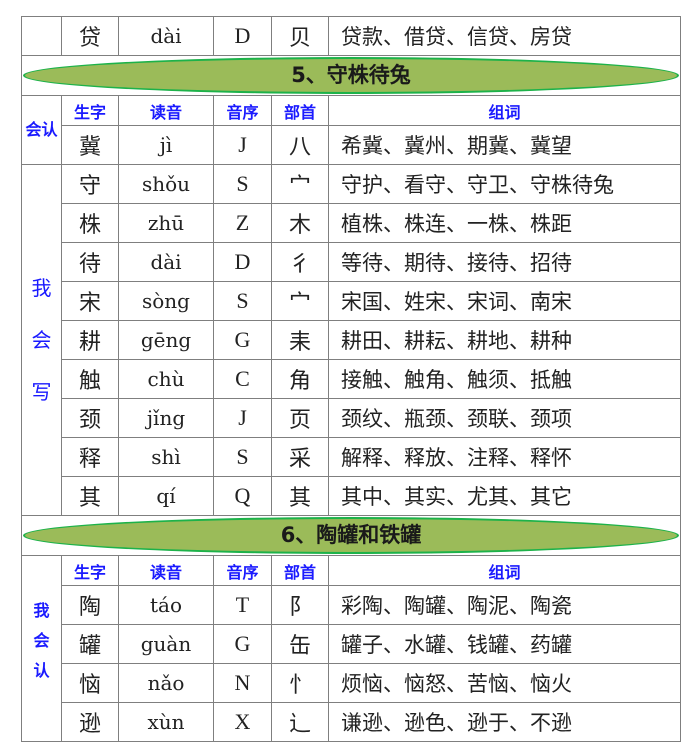  What do you see at coordinates (90, 145) in the screenshot?
I see `char-cell: 冀` at bounding box center [90, 145].